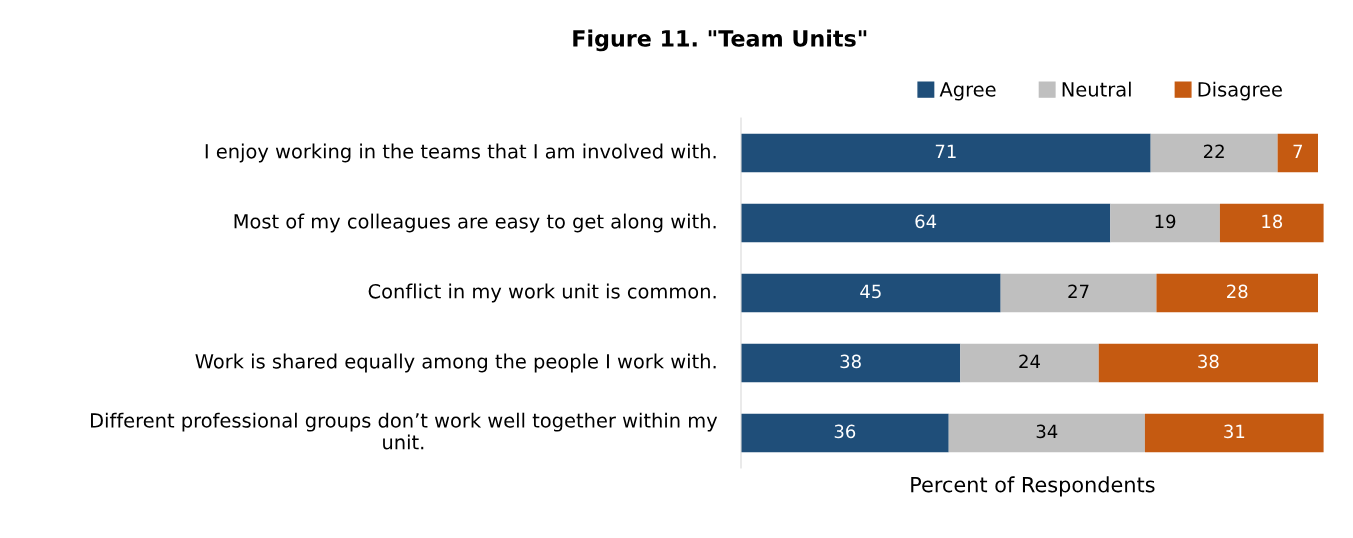 The width and height of the screenshot is (1353, 538). I want to click on data-label: 36, so click(845, 431).